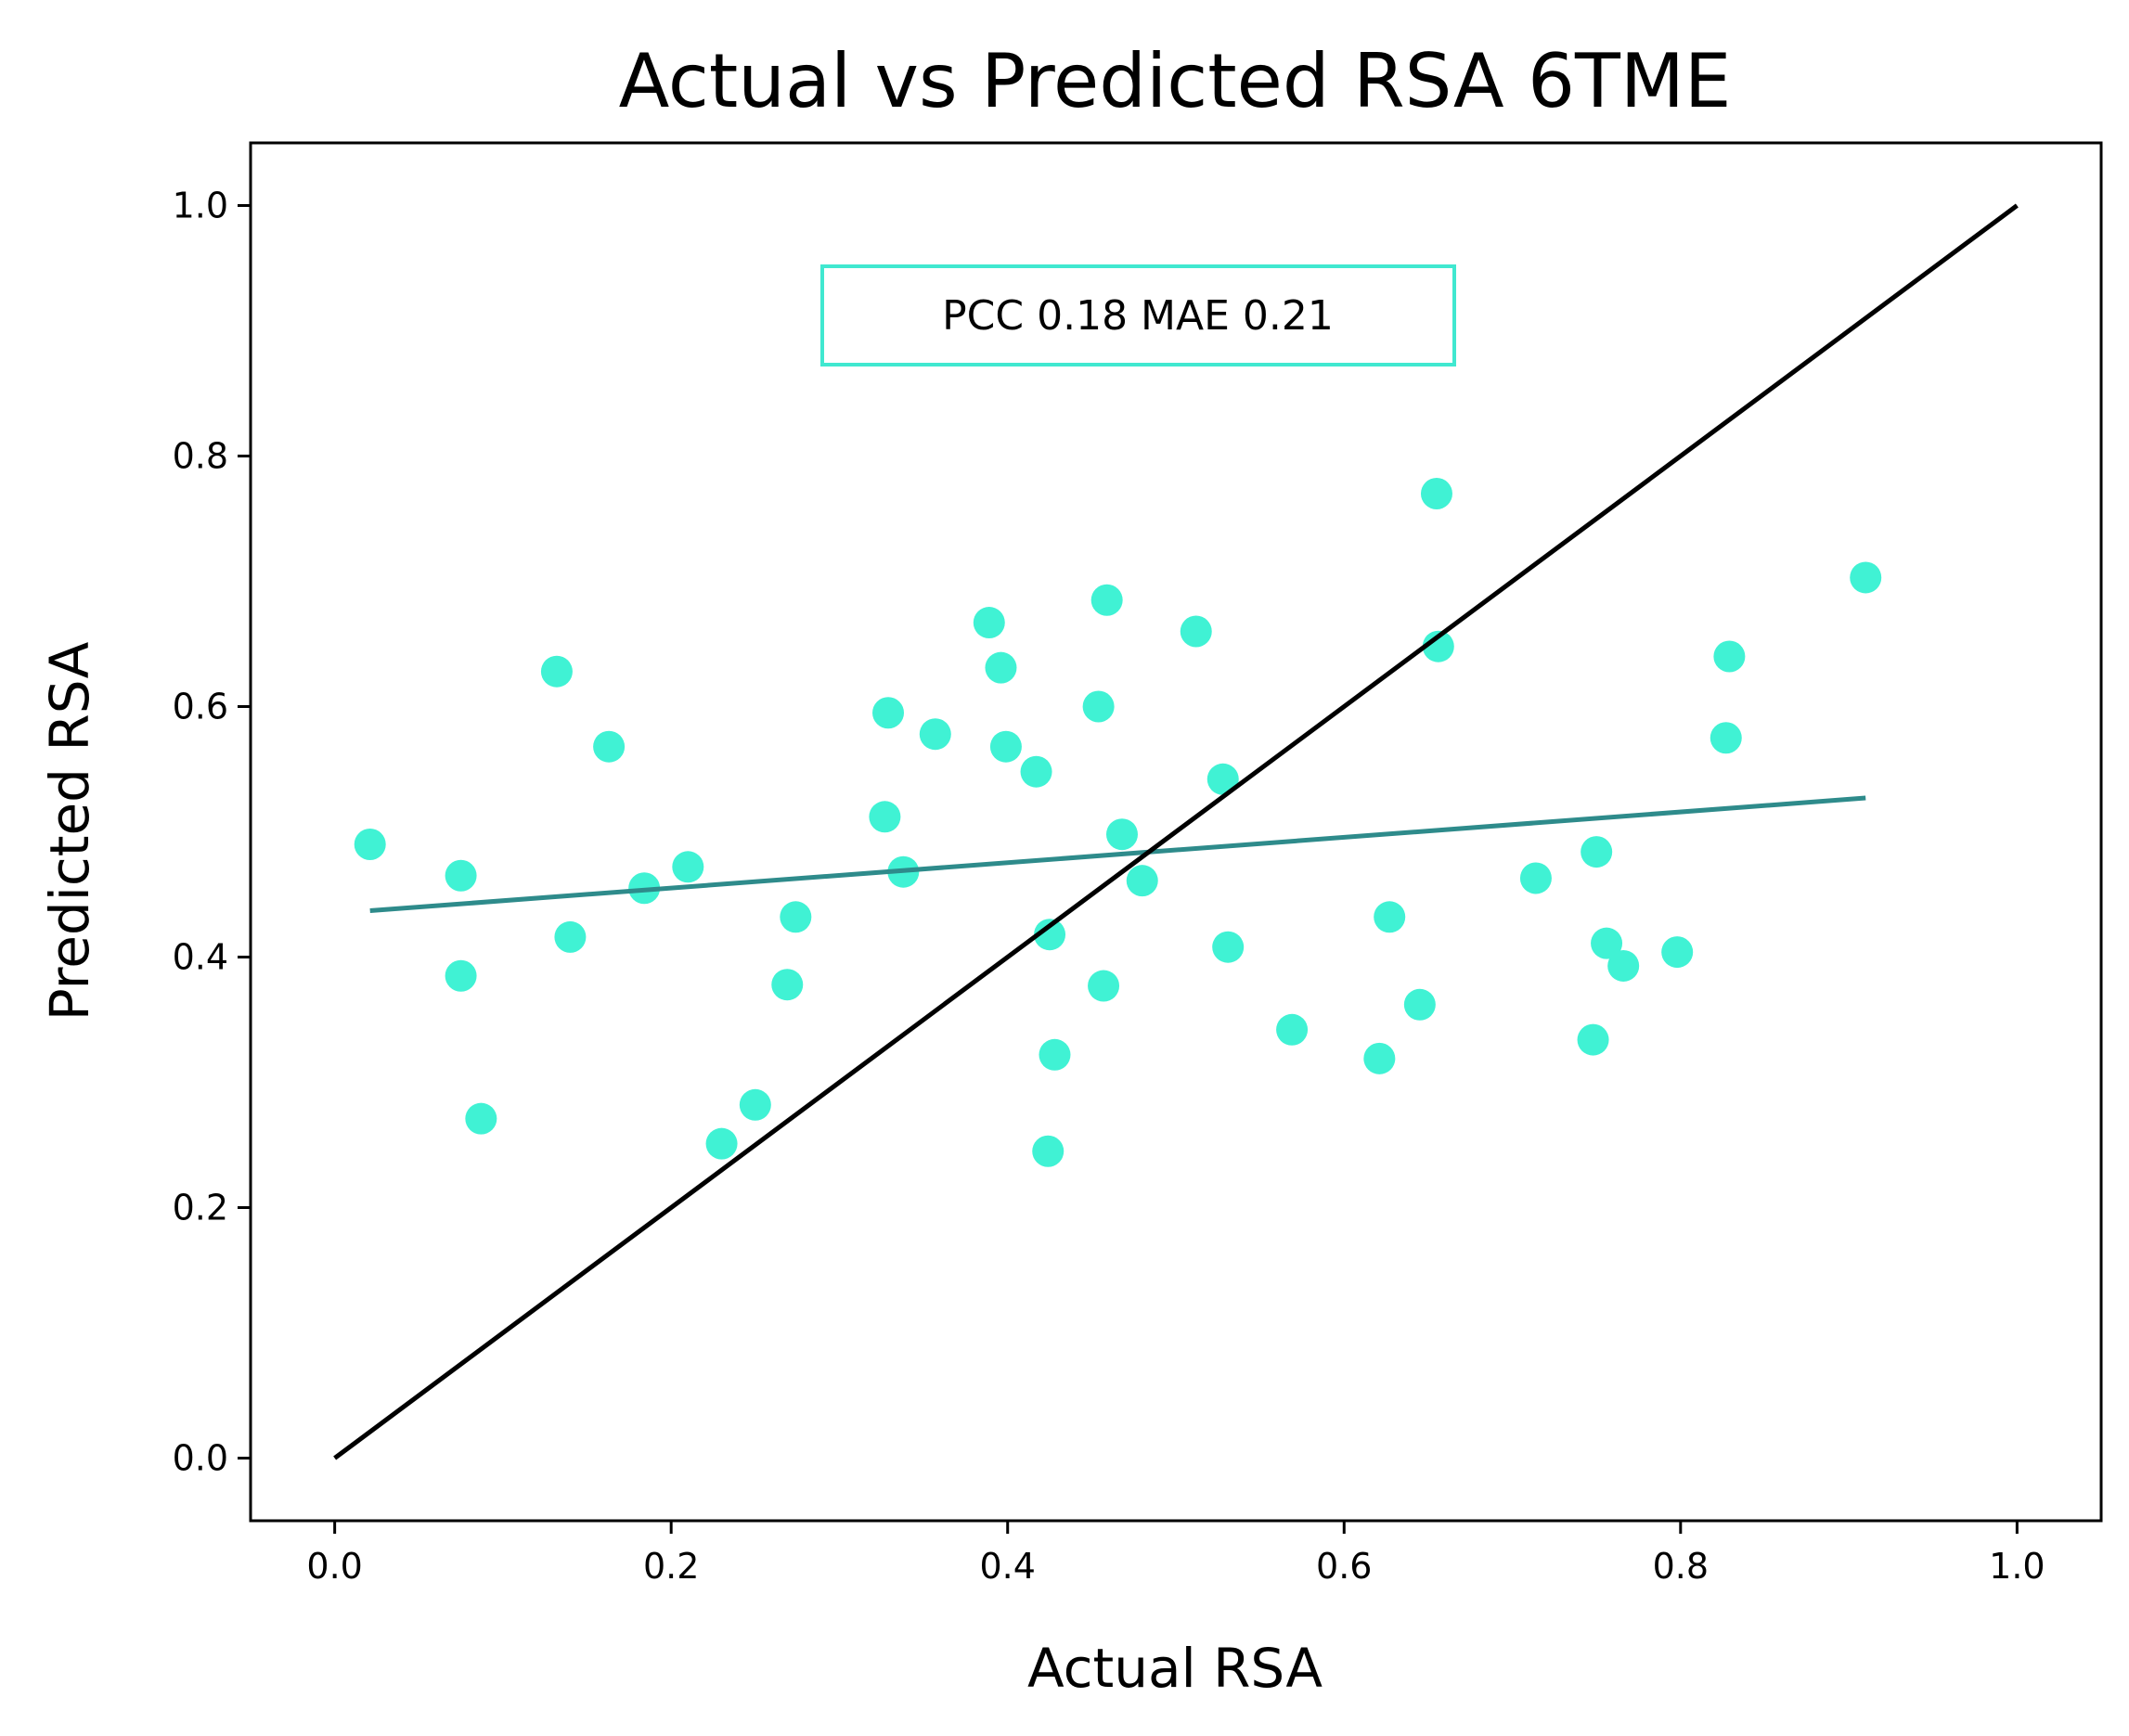 The image size is (2129, 1736). I want to click on y-tick-label-3: 0.6, so click(201, 707).